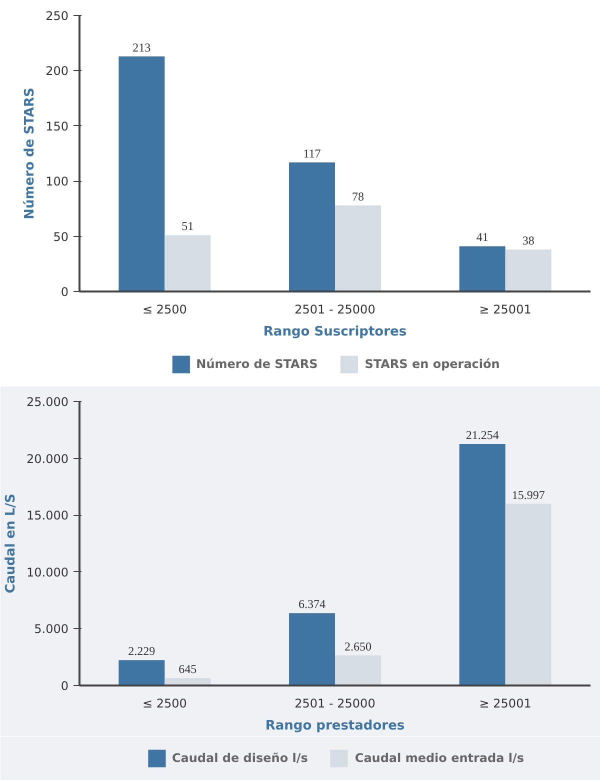 The height and width of the screenshot is (782, 608). Describe the element at coordinates (358, 196) in the screenshot. I see `data-label: 78` at that location.